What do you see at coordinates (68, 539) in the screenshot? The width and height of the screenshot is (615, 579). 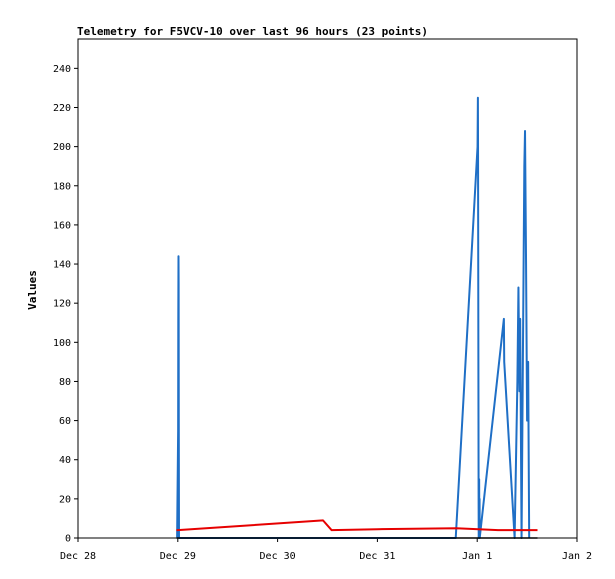 I see `y-tick-label: 0` at bounding box center [68, 539].